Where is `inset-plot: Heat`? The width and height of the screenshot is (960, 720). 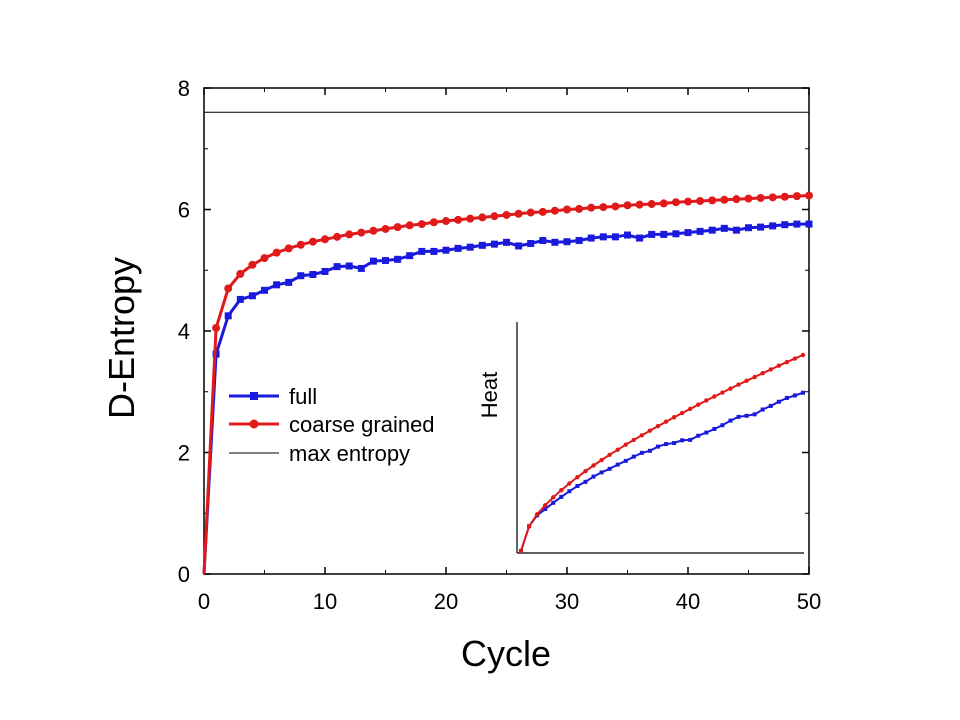
inset-plot: Heat is located at coordinates (641, 438).